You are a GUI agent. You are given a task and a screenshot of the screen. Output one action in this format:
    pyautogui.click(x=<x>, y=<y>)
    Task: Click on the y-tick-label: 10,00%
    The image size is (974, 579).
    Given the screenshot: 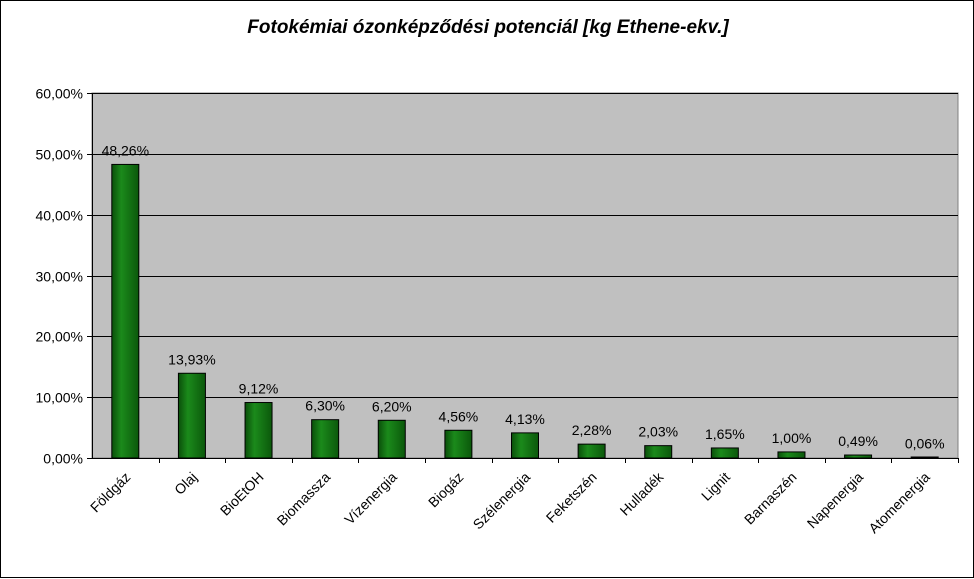 What is the action you would take?
    pyautogui.click(x=59, y=398)
    